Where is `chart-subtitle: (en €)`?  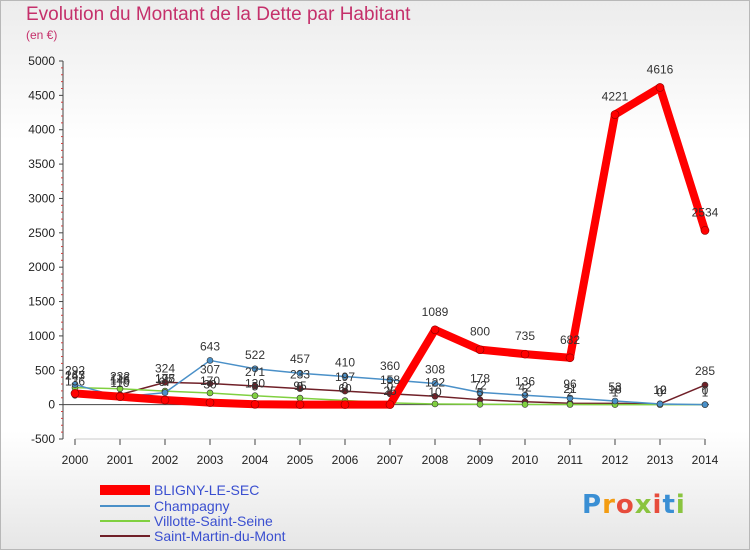 chart-subtitle: (en €) is located at coordinates (42, 35).